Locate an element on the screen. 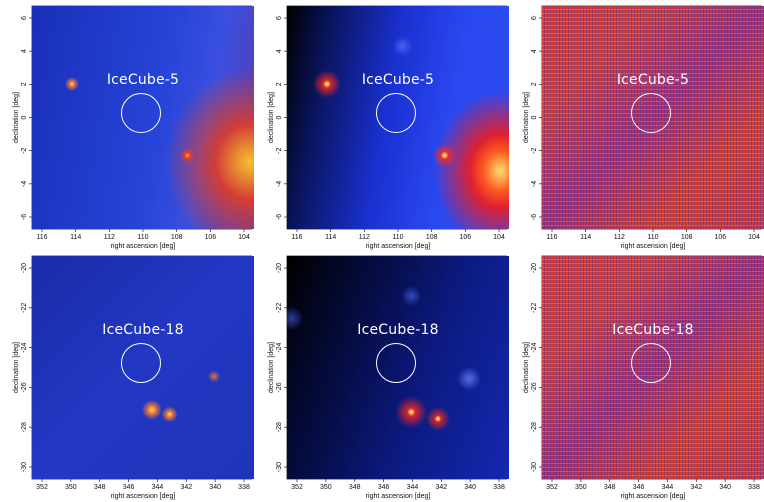 This screenshot has height=502, width=764. model-map-image: IceCube-5 is located at coordinates (398, 117).